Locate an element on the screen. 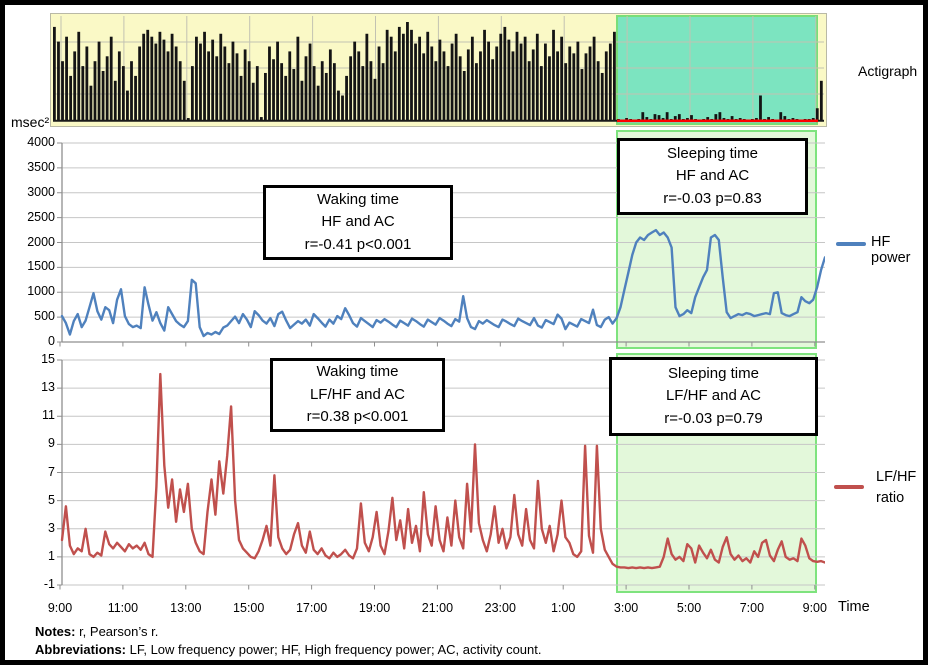 The width and height of the screenshot is (928, 665). annotation-line: r=-0.03 p=0.79 is located at coordinates (713, 418).